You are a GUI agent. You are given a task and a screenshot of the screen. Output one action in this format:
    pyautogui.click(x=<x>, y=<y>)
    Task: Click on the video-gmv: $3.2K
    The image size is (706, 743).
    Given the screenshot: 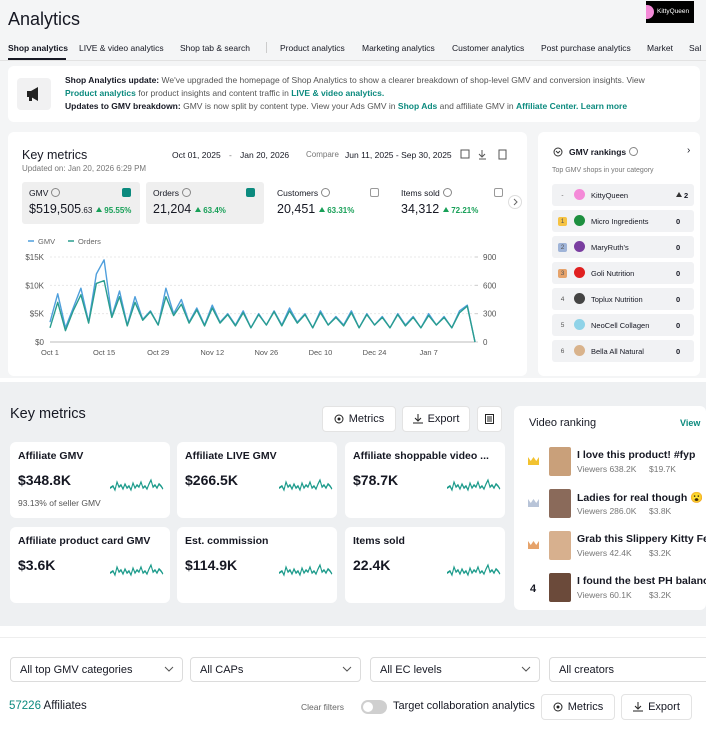 What is the action you would take?
    pyautogui.click(x=660, y=595)
    